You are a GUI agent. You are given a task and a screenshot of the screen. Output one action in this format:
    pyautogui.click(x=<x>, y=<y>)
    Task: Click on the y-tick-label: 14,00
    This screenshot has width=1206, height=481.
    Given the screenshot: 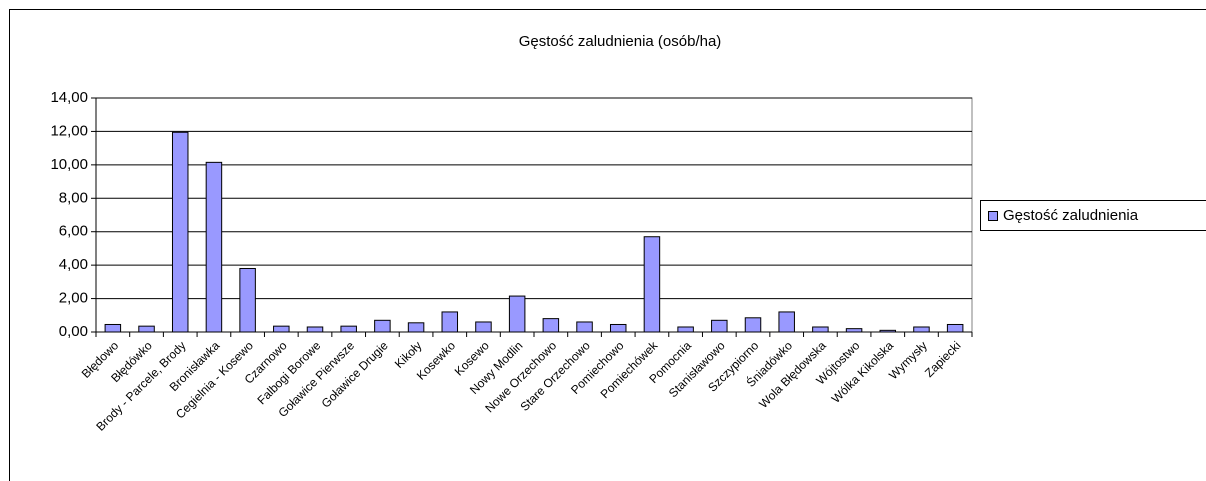 What is the action you would take?
    pyautogui.click(x=69, y=97)
    